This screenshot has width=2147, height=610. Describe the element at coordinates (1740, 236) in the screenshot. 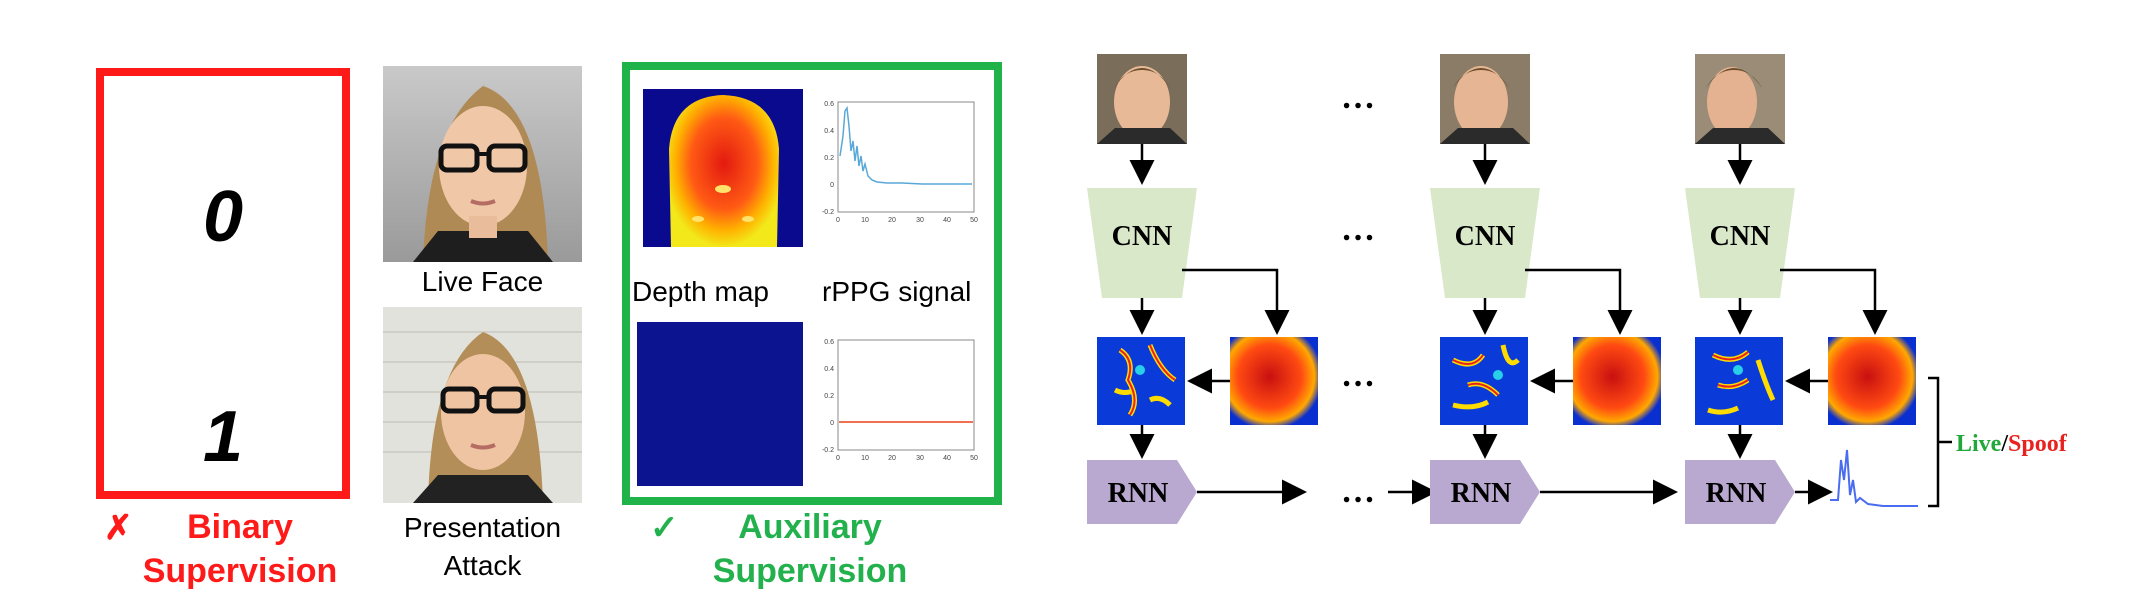

I see `cnn-label-3: CNN` at that location.